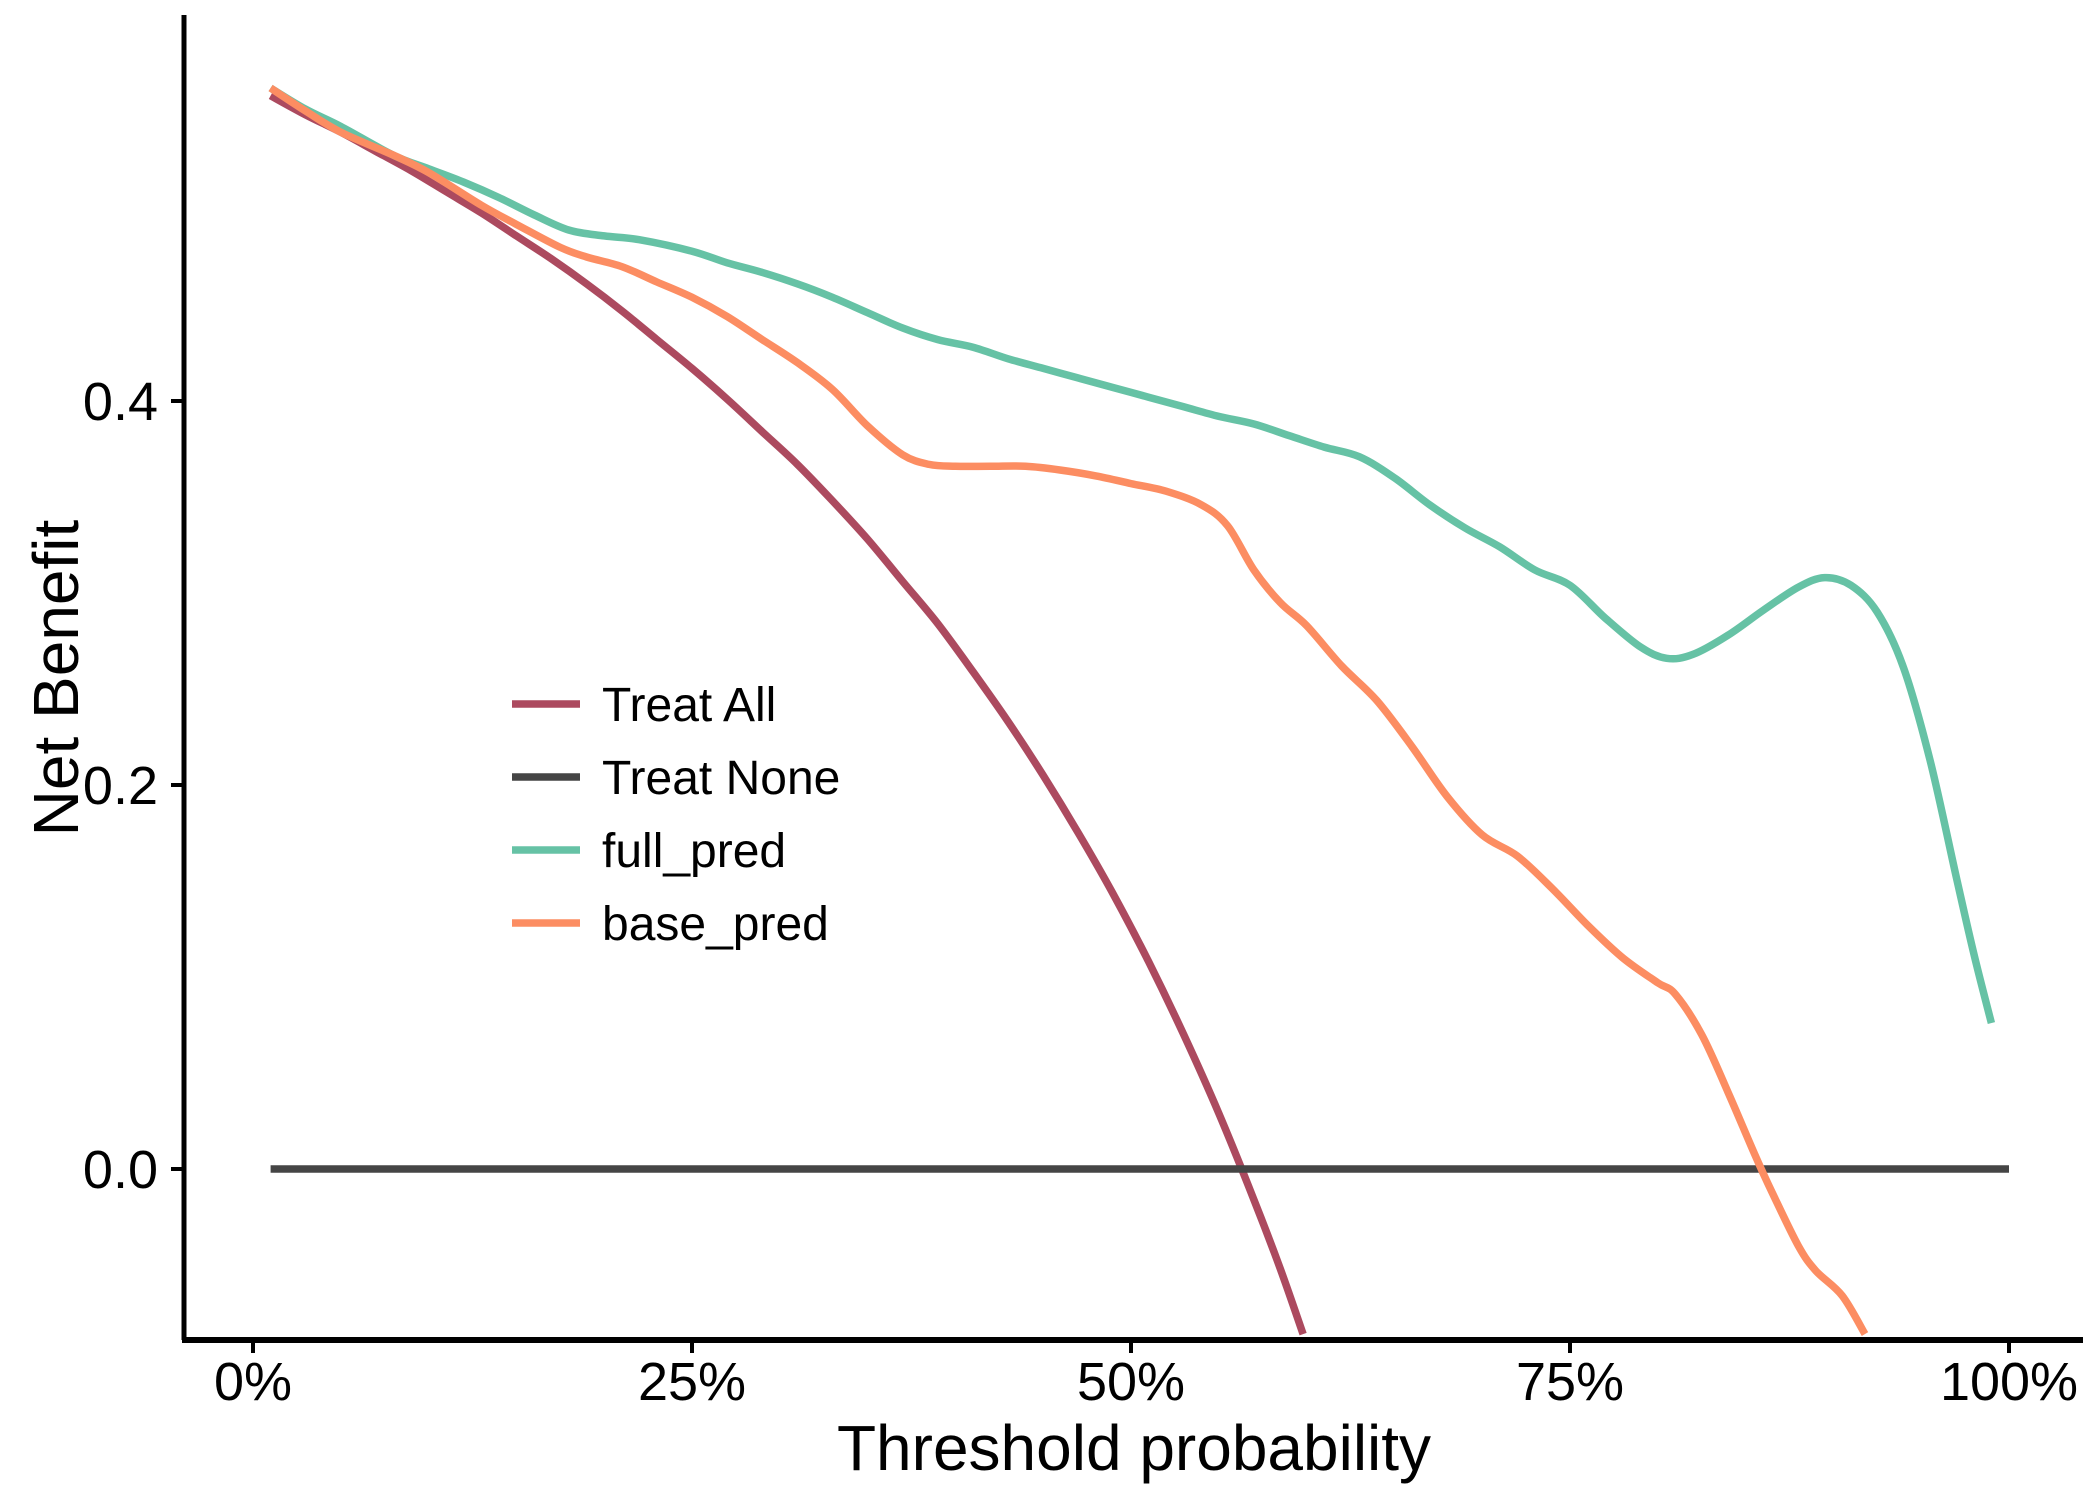  What do you see at coordinates (715, 924) in the screenshot?
I see `legend-label-base-pred: base_pred` at bounding box center [715, 924].